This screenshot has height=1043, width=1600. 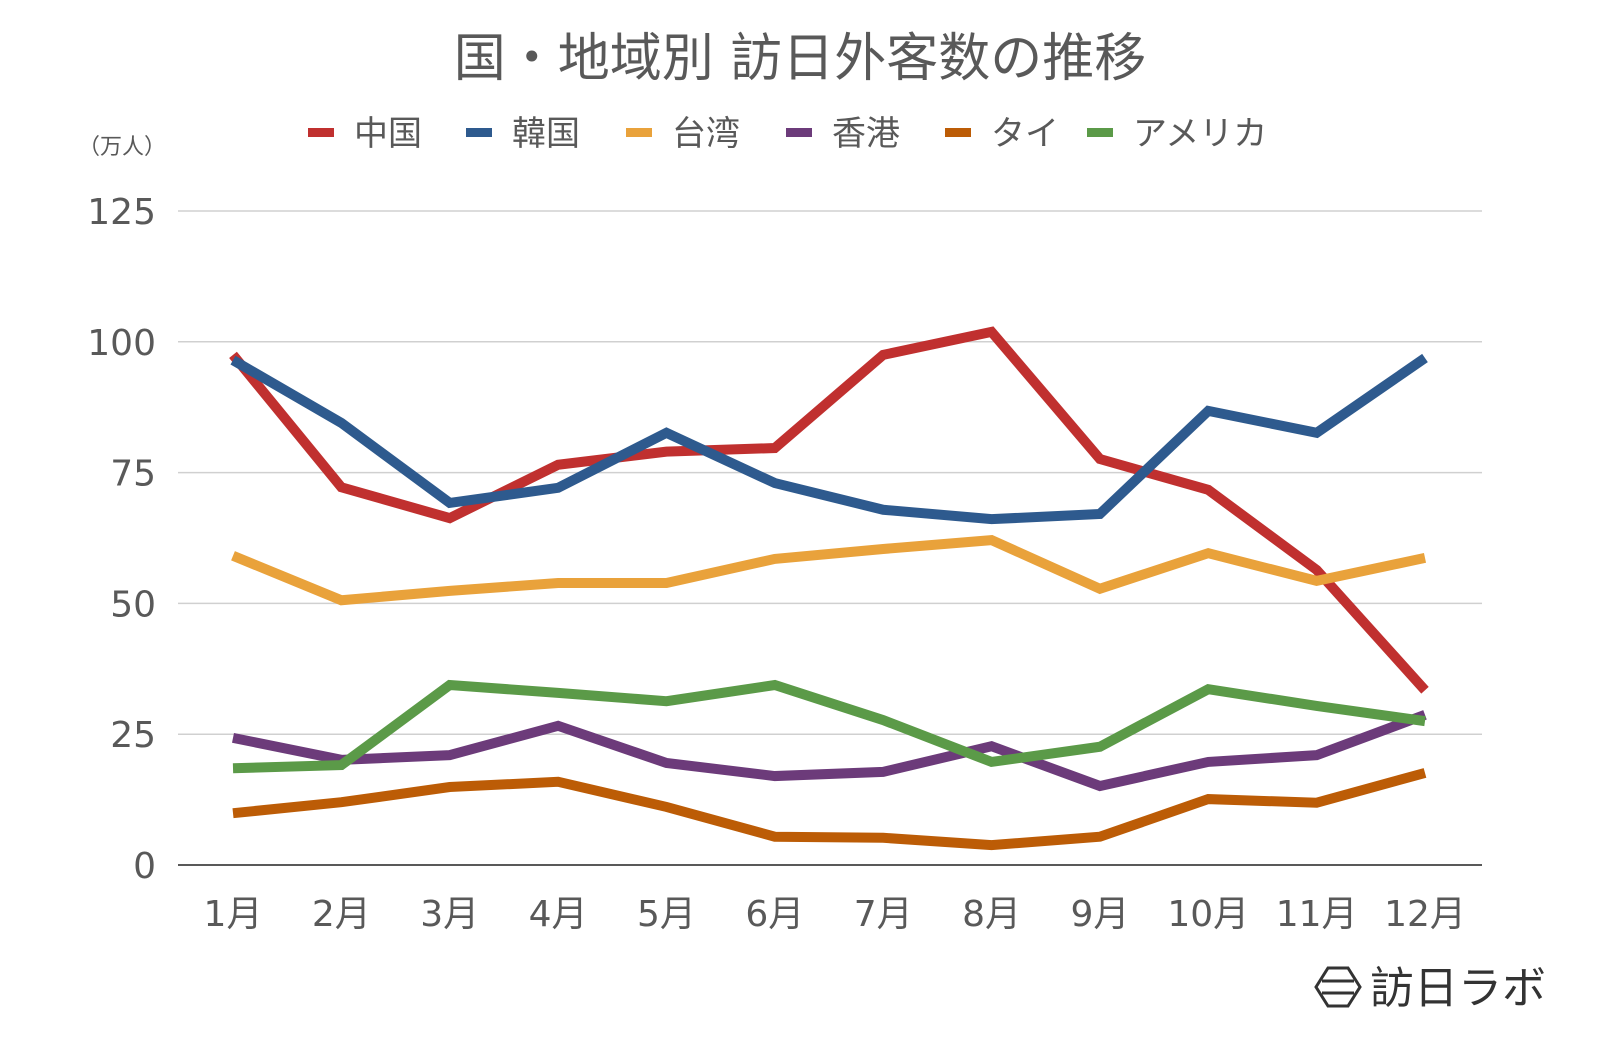 What do you see at coordinates (991, 914) in the screenshot?
I see `x-tick-label: 8月` at bounding box center [991, 914].